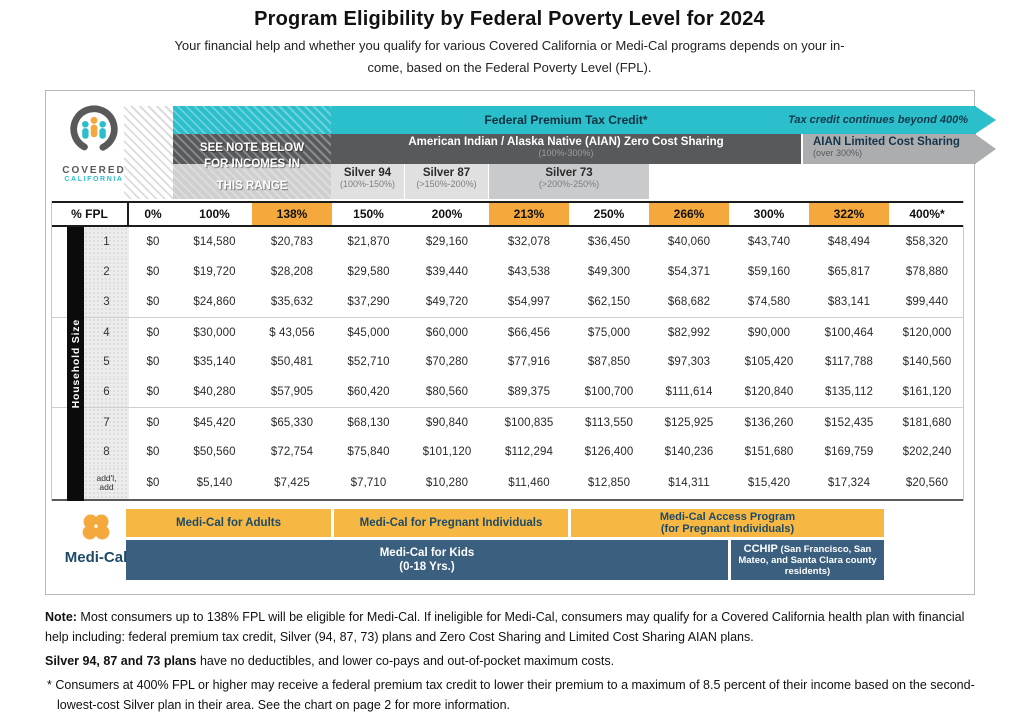  What do you see at coordinates (769, 242) in the screenshot?
I see `income-cell: $43,740` at bounding box center [769, 242].